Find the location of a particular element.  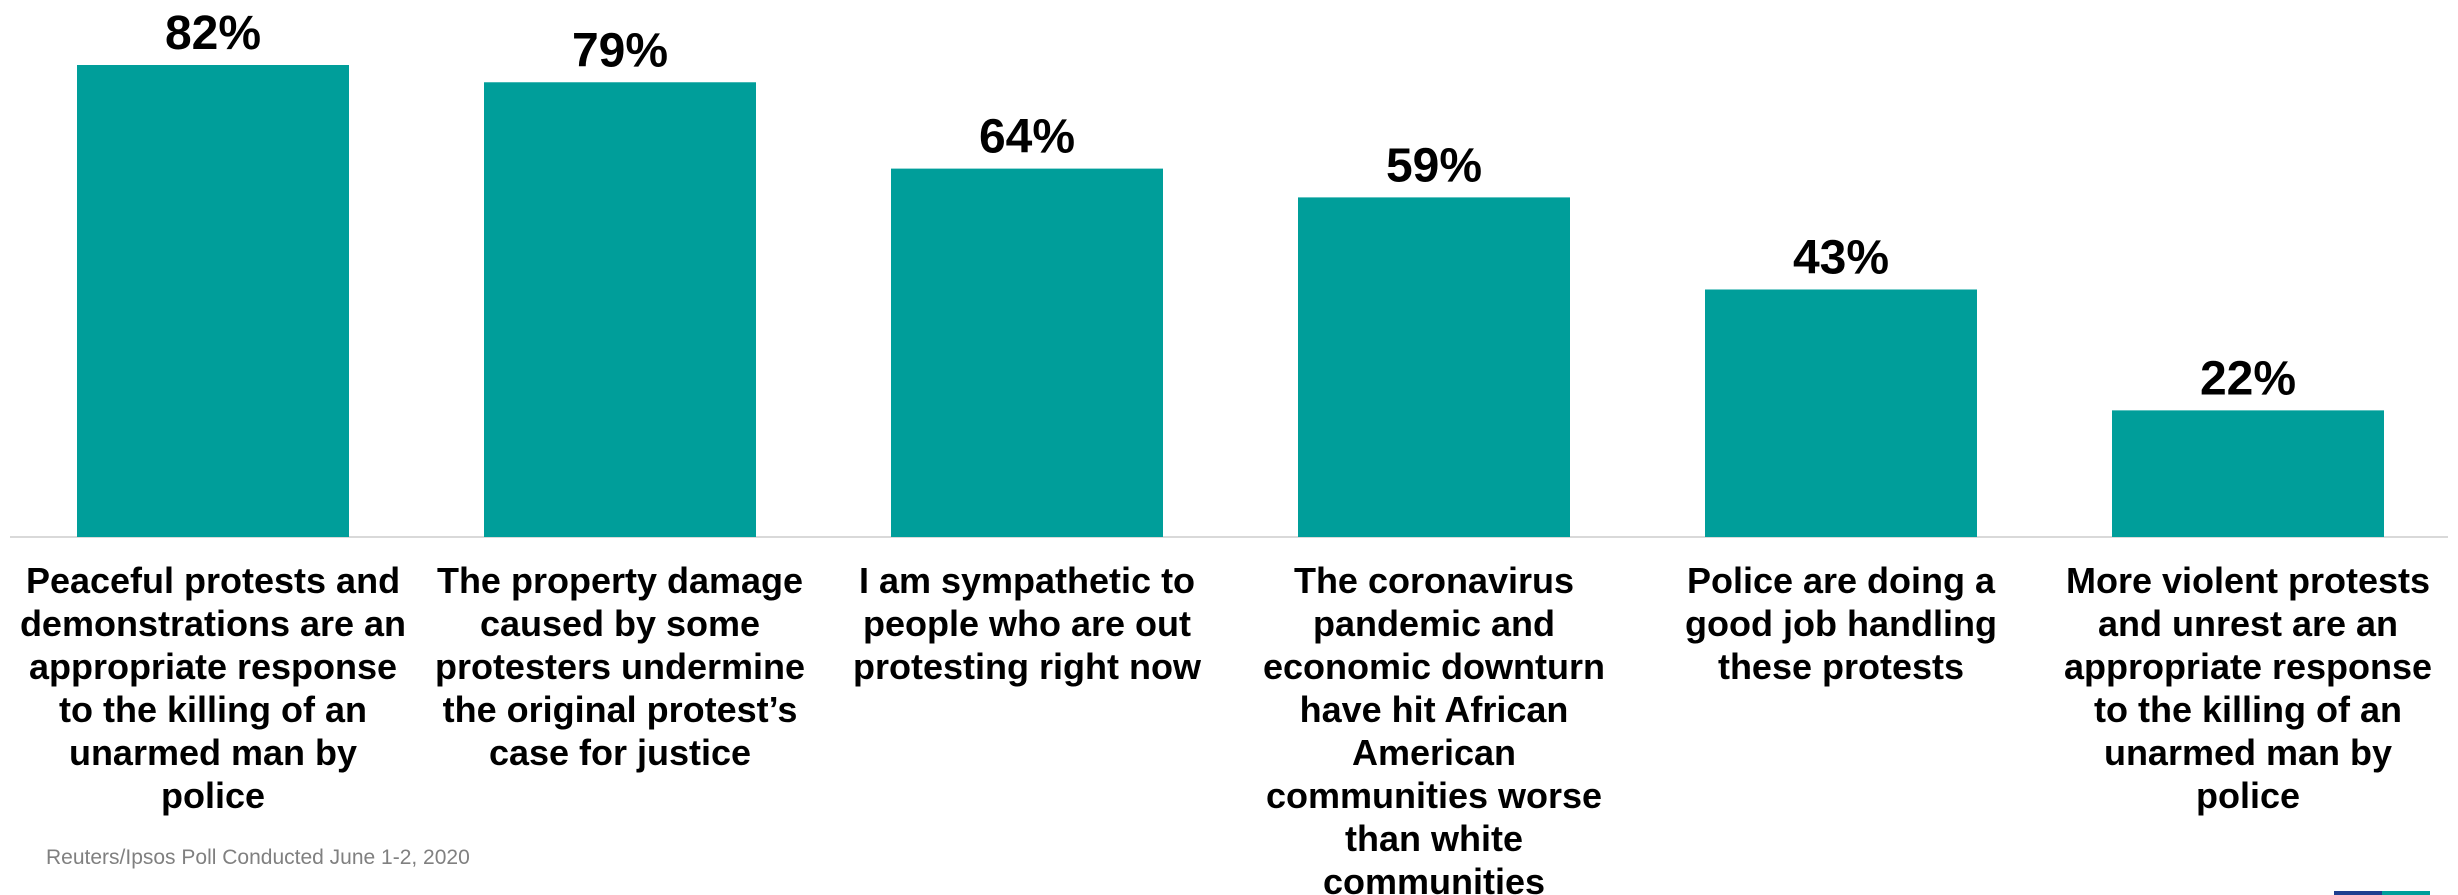

value-label-3: 64% is located at coordinates (1027, 137).